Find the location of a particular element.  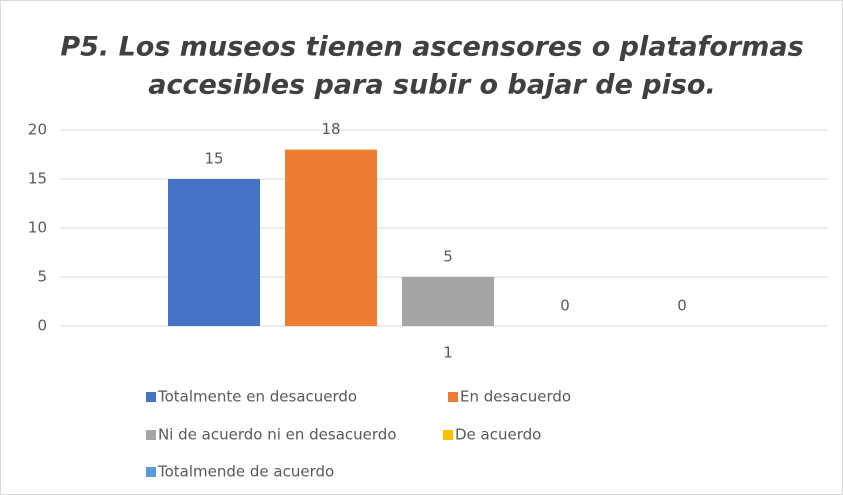

y-tick-label: 0 is located at coordinates (42, 326).